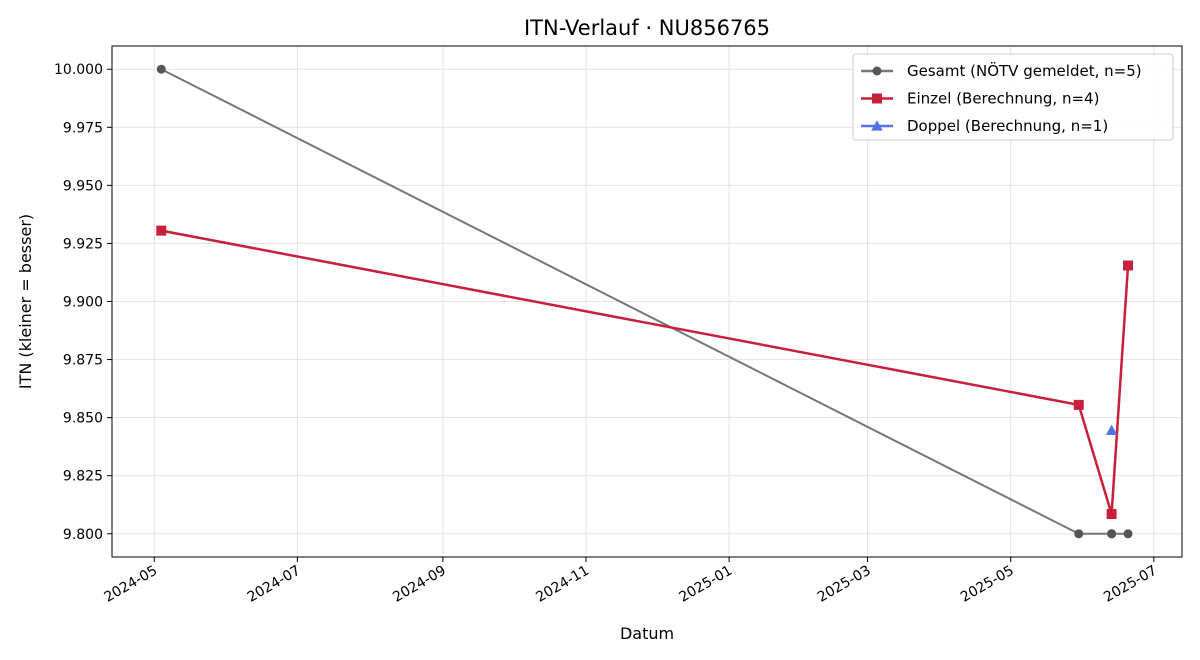 Image resolution: width=1200 pixels, height=660 pixels. Describe the element at coordinates (987, 584) in the screenshot. I see `x-tick-label: 2025-05` at that location.